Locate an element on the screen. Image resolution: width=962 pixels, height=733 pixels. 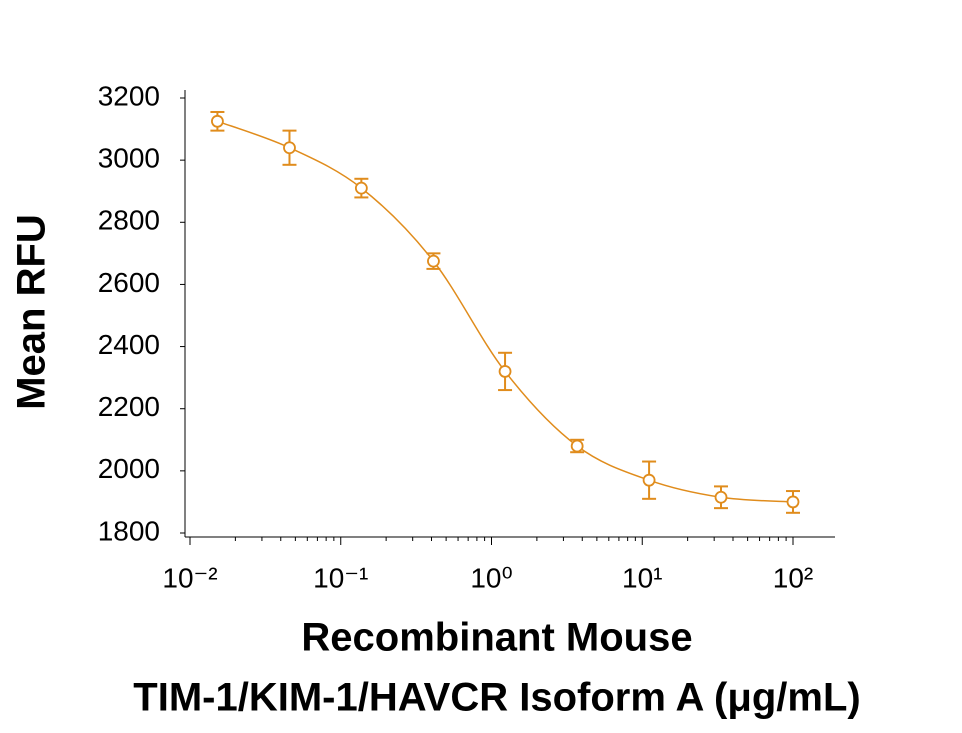
y-tick-label: 2400 is located at coordinates (129, 344).